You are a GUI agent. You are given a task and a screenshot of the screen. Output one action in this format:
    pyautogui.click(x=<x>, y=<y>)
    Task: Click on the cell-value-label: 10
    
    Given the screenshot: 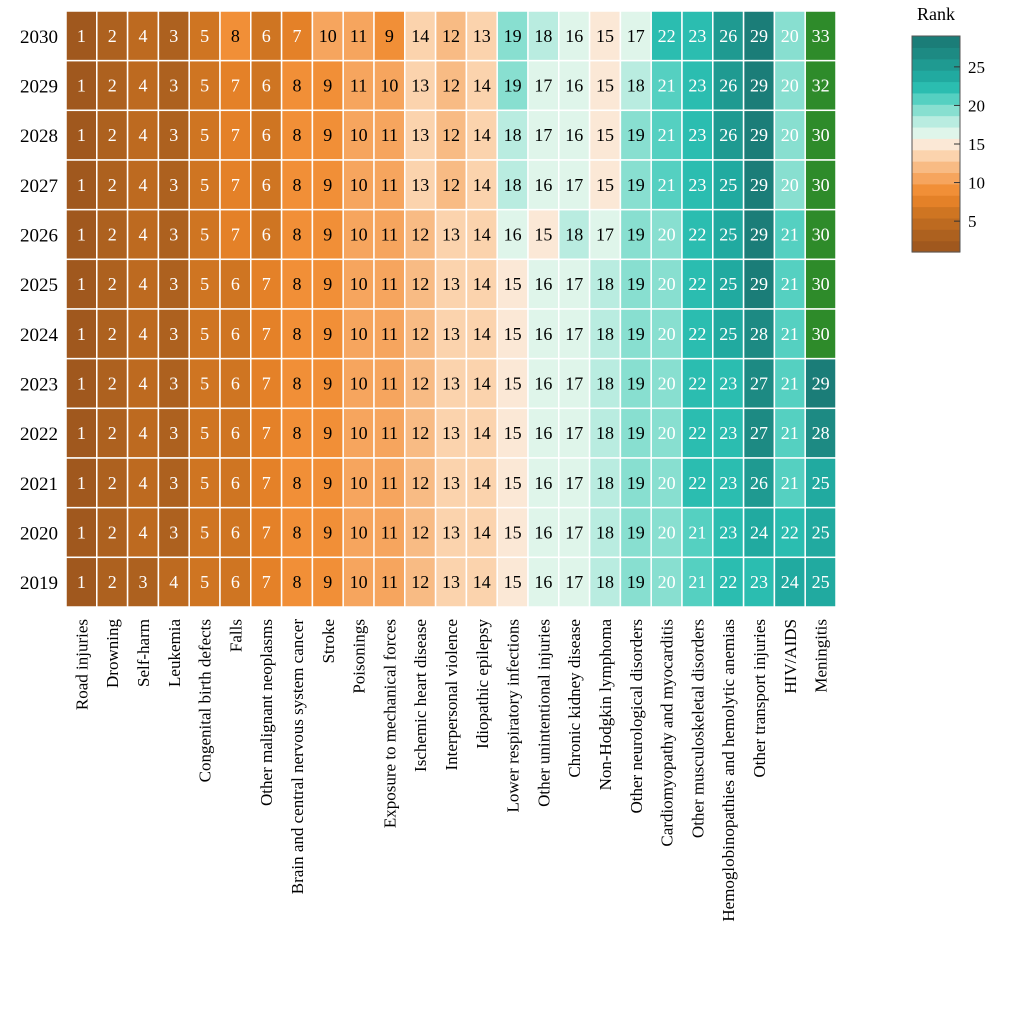 What is the action you would take?
    pyautogui.click(x=359, y=284)
    